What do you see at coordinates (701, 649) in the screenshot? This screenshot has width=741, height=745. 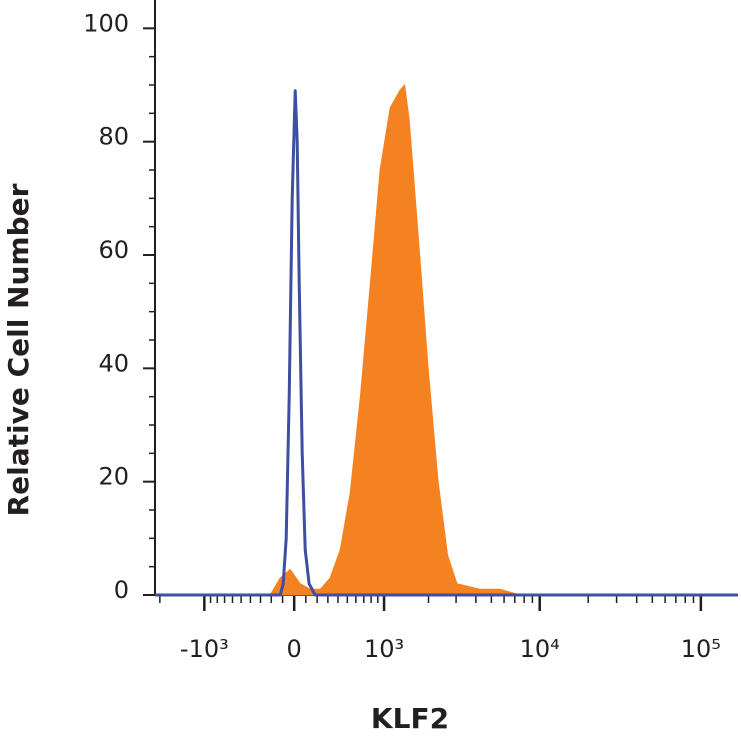 I see `x-tick-label: 10⁵` at bounding box center [701, 649].